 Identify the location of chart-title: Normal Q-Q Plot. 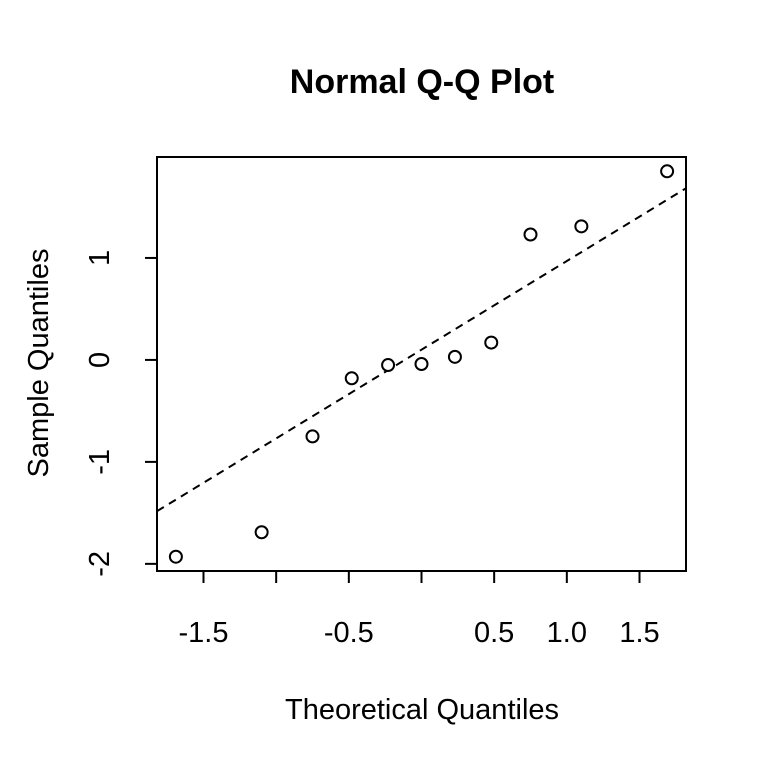
(422, 82).